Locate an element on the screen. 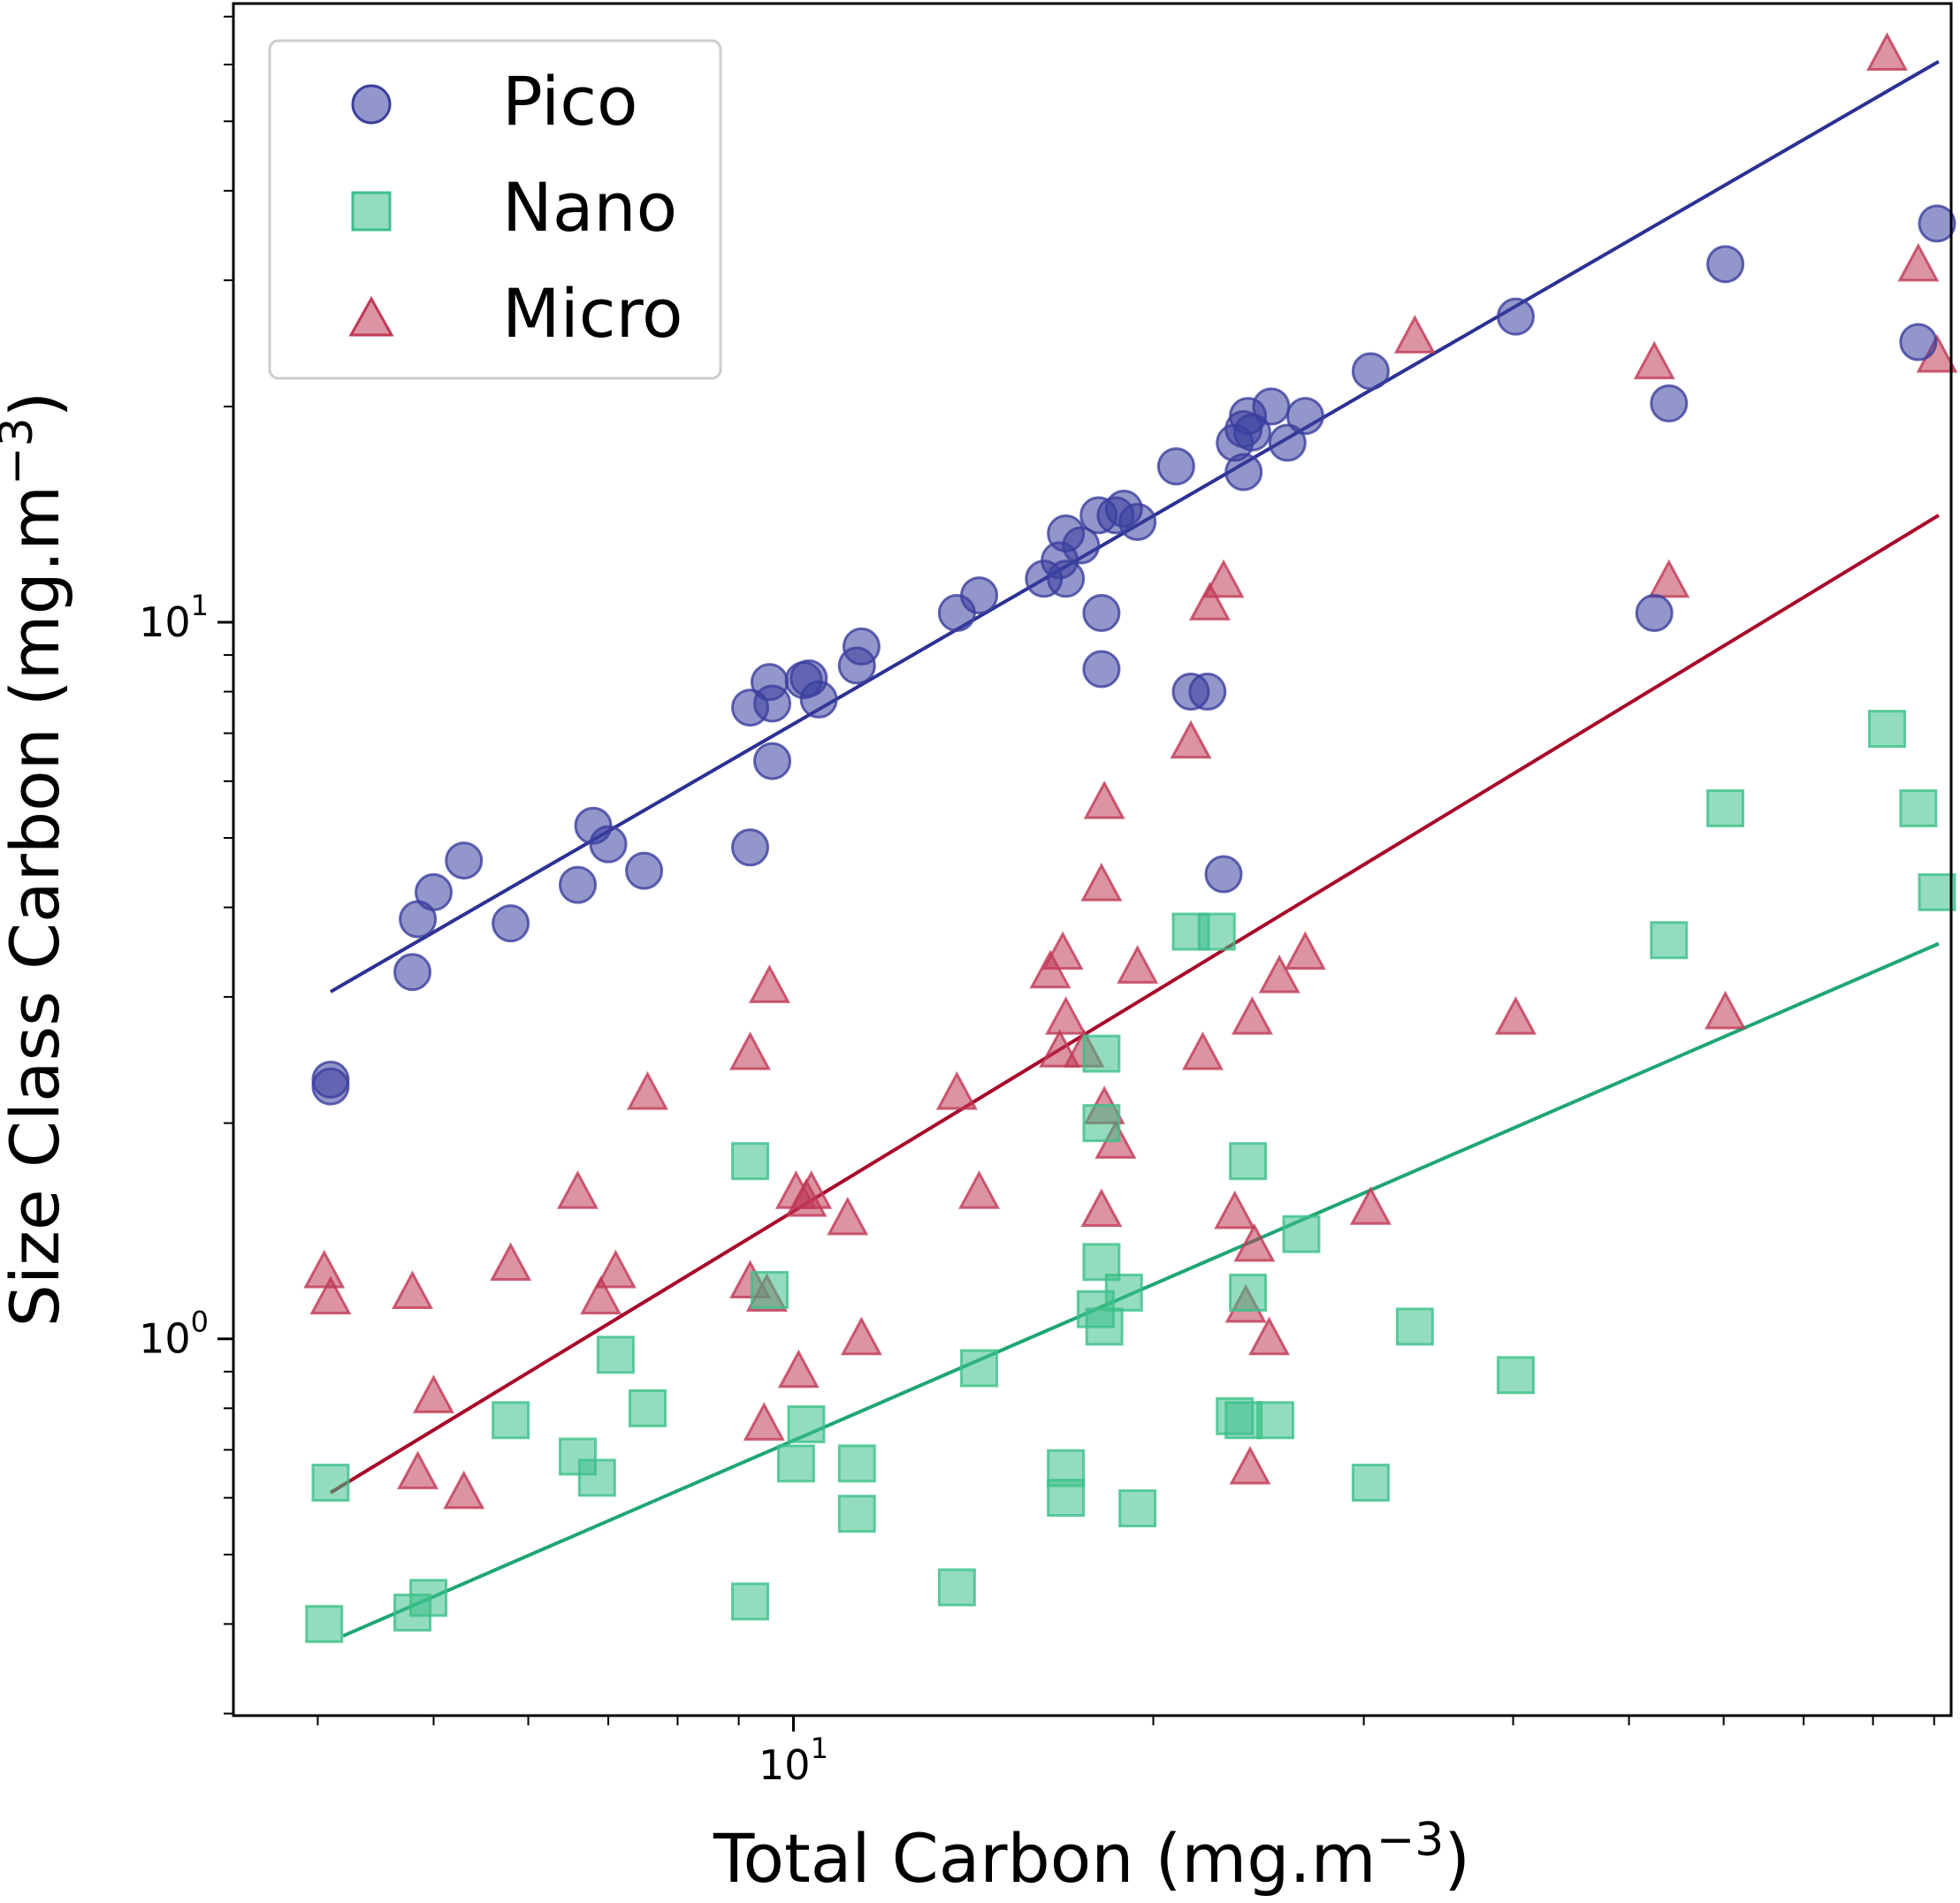 The image size is (1960, 1903). y-tick-label-0: 100 is located at coordinates (174, 1334).